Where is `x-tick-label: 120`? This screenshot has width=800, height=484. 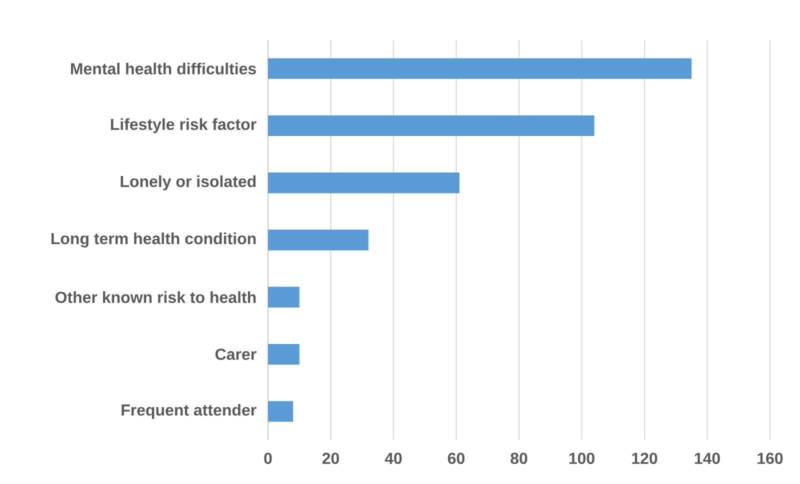
x-tick-label: 120 is located at coordinates (645, 458).